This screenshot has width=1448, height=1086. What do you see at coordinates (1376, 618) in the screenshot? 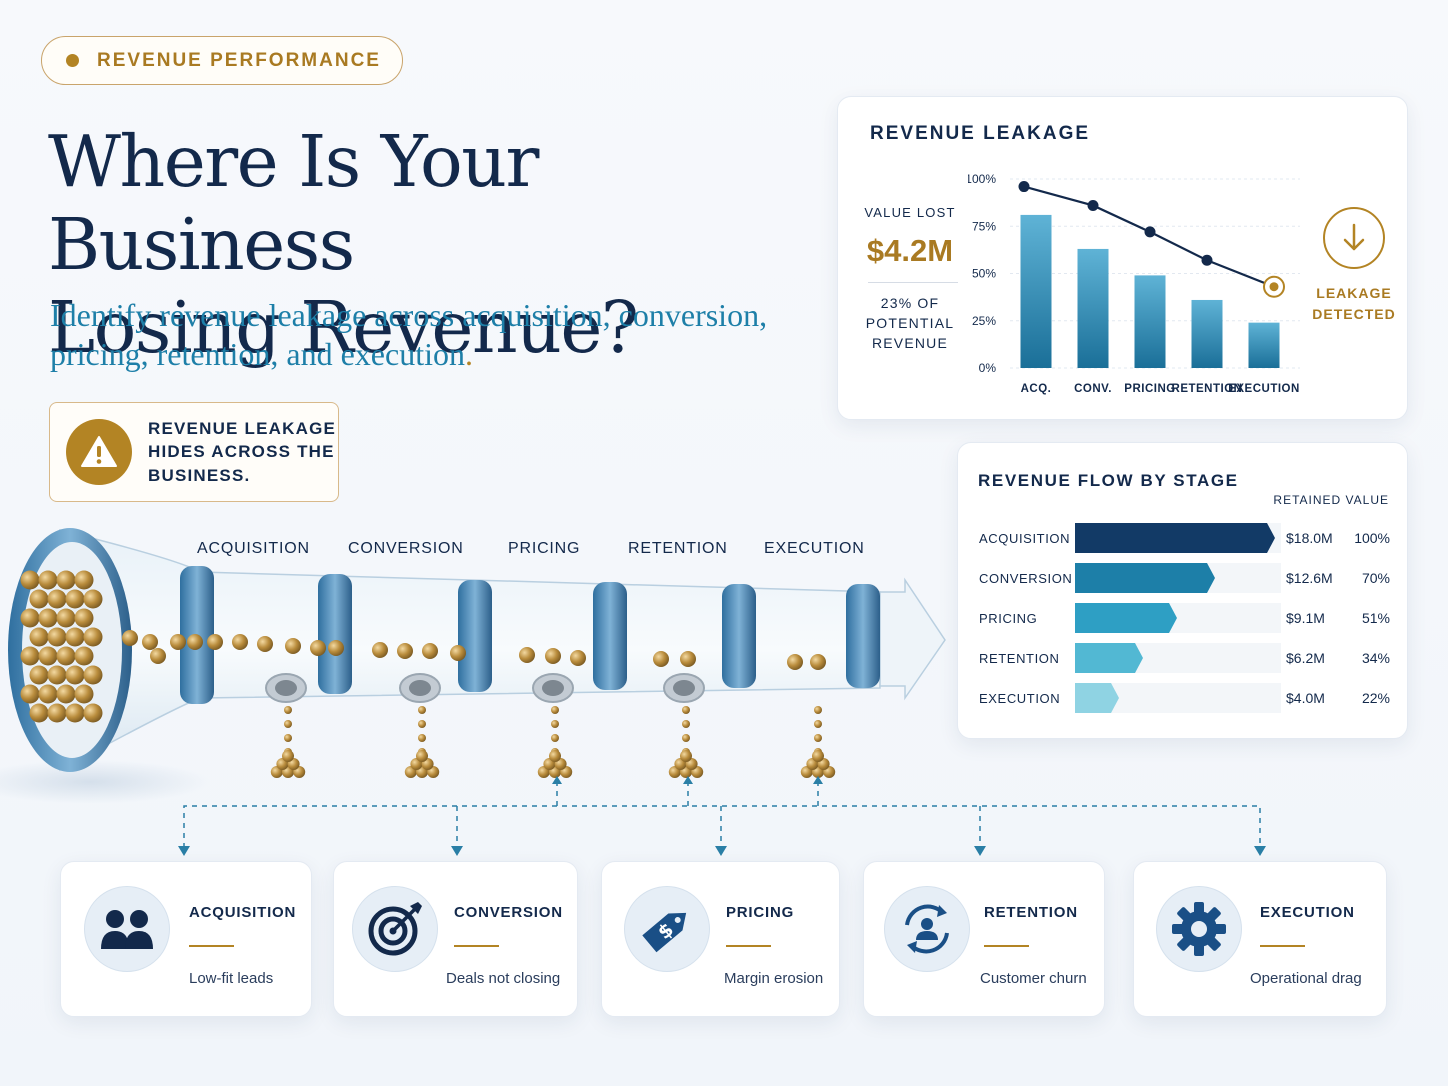
I see `percent-label: 51%` at bounding box center [1376, 618].